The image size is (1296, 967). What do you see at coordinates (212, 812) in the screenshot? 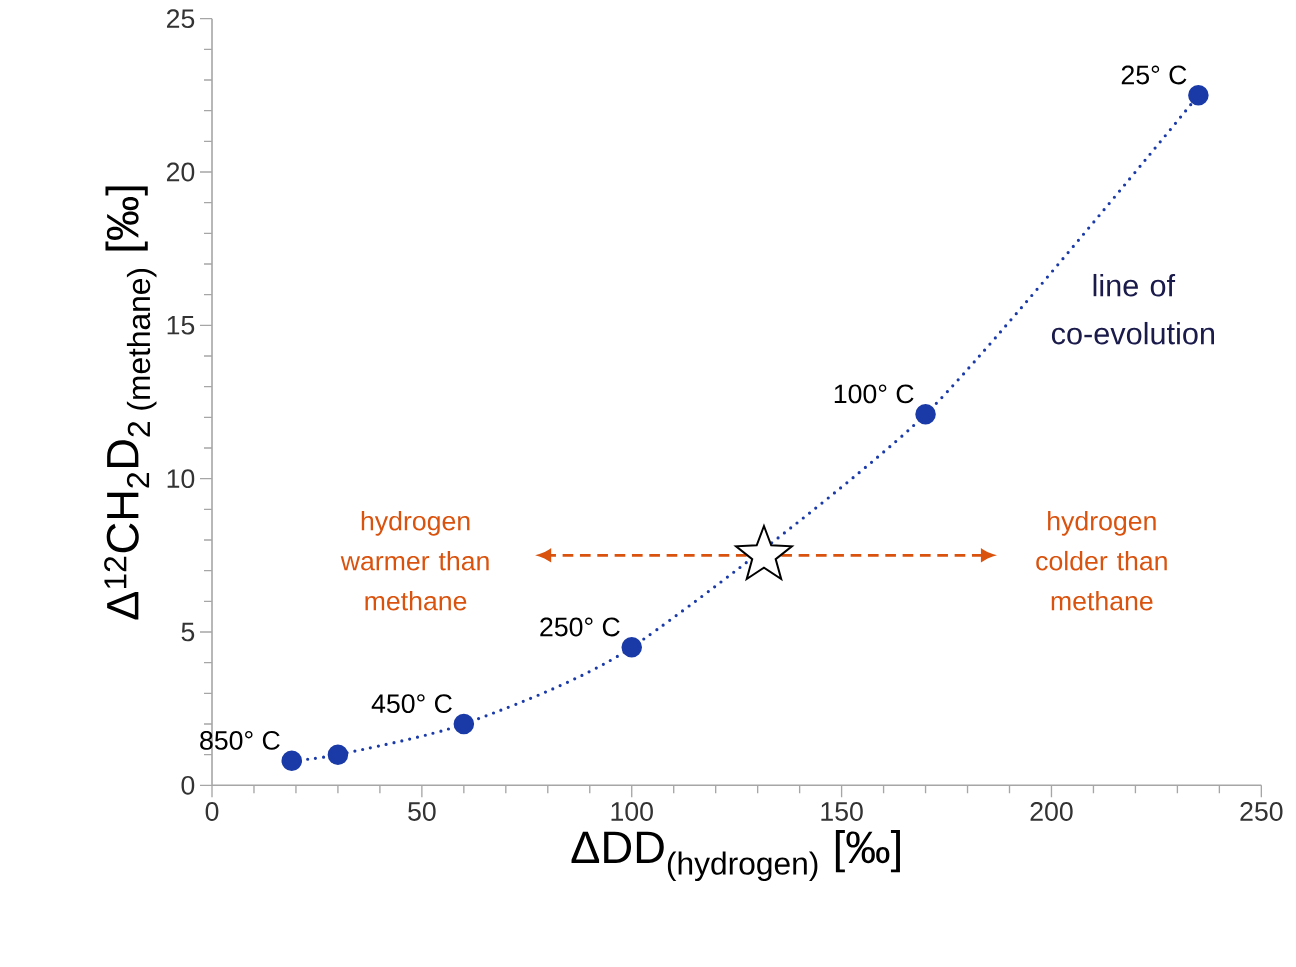
I see `x-tick-label: 0` at bounding box center [212, 812].